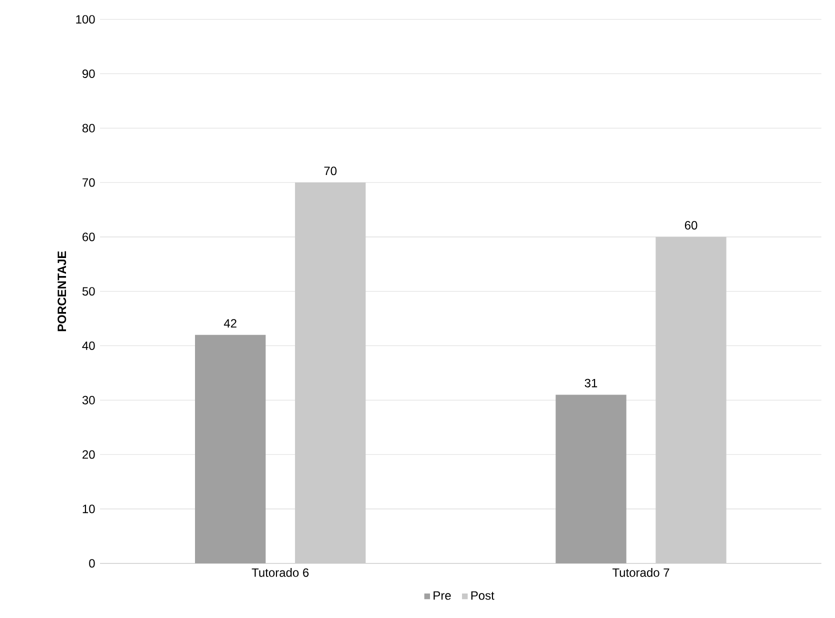 Image resolution: width=835 pixels, height=618 pixels. Describe the element at coordinates (591, 383) in the screenshot. I see `data-label: 31` at that location.